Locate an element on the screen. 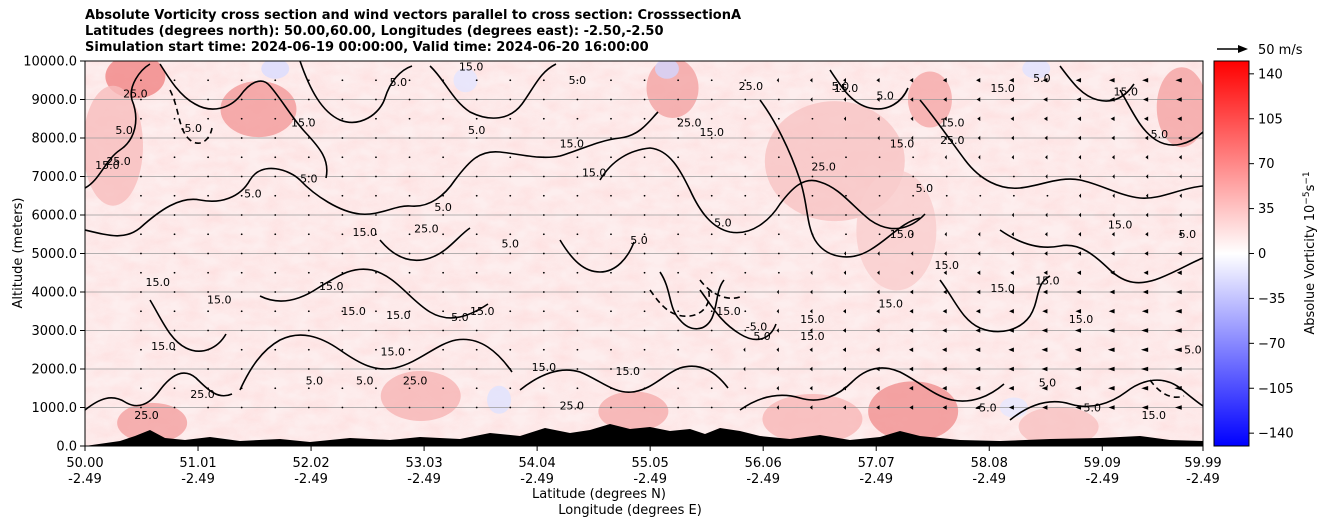  vorticity-fill-region is located at coordinates (1036, 70).